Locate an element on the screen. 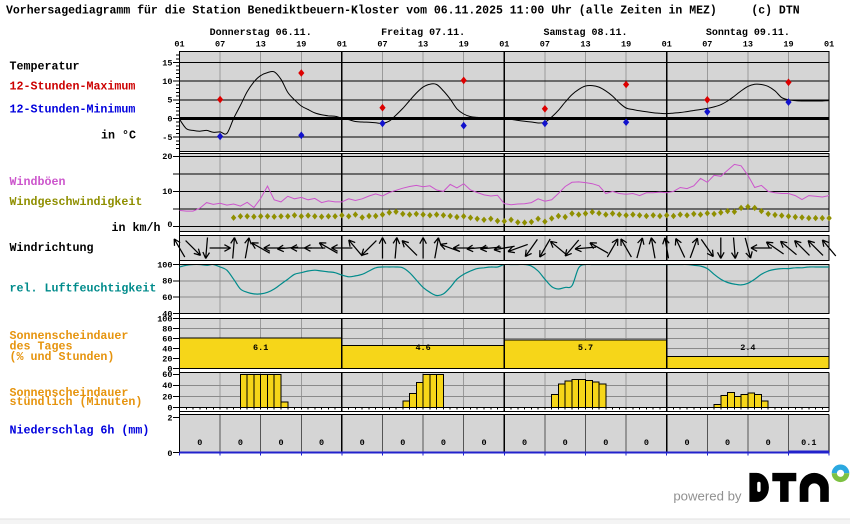  svg-text: Donnerstag 06.11. is located at coordinates (261, 33).